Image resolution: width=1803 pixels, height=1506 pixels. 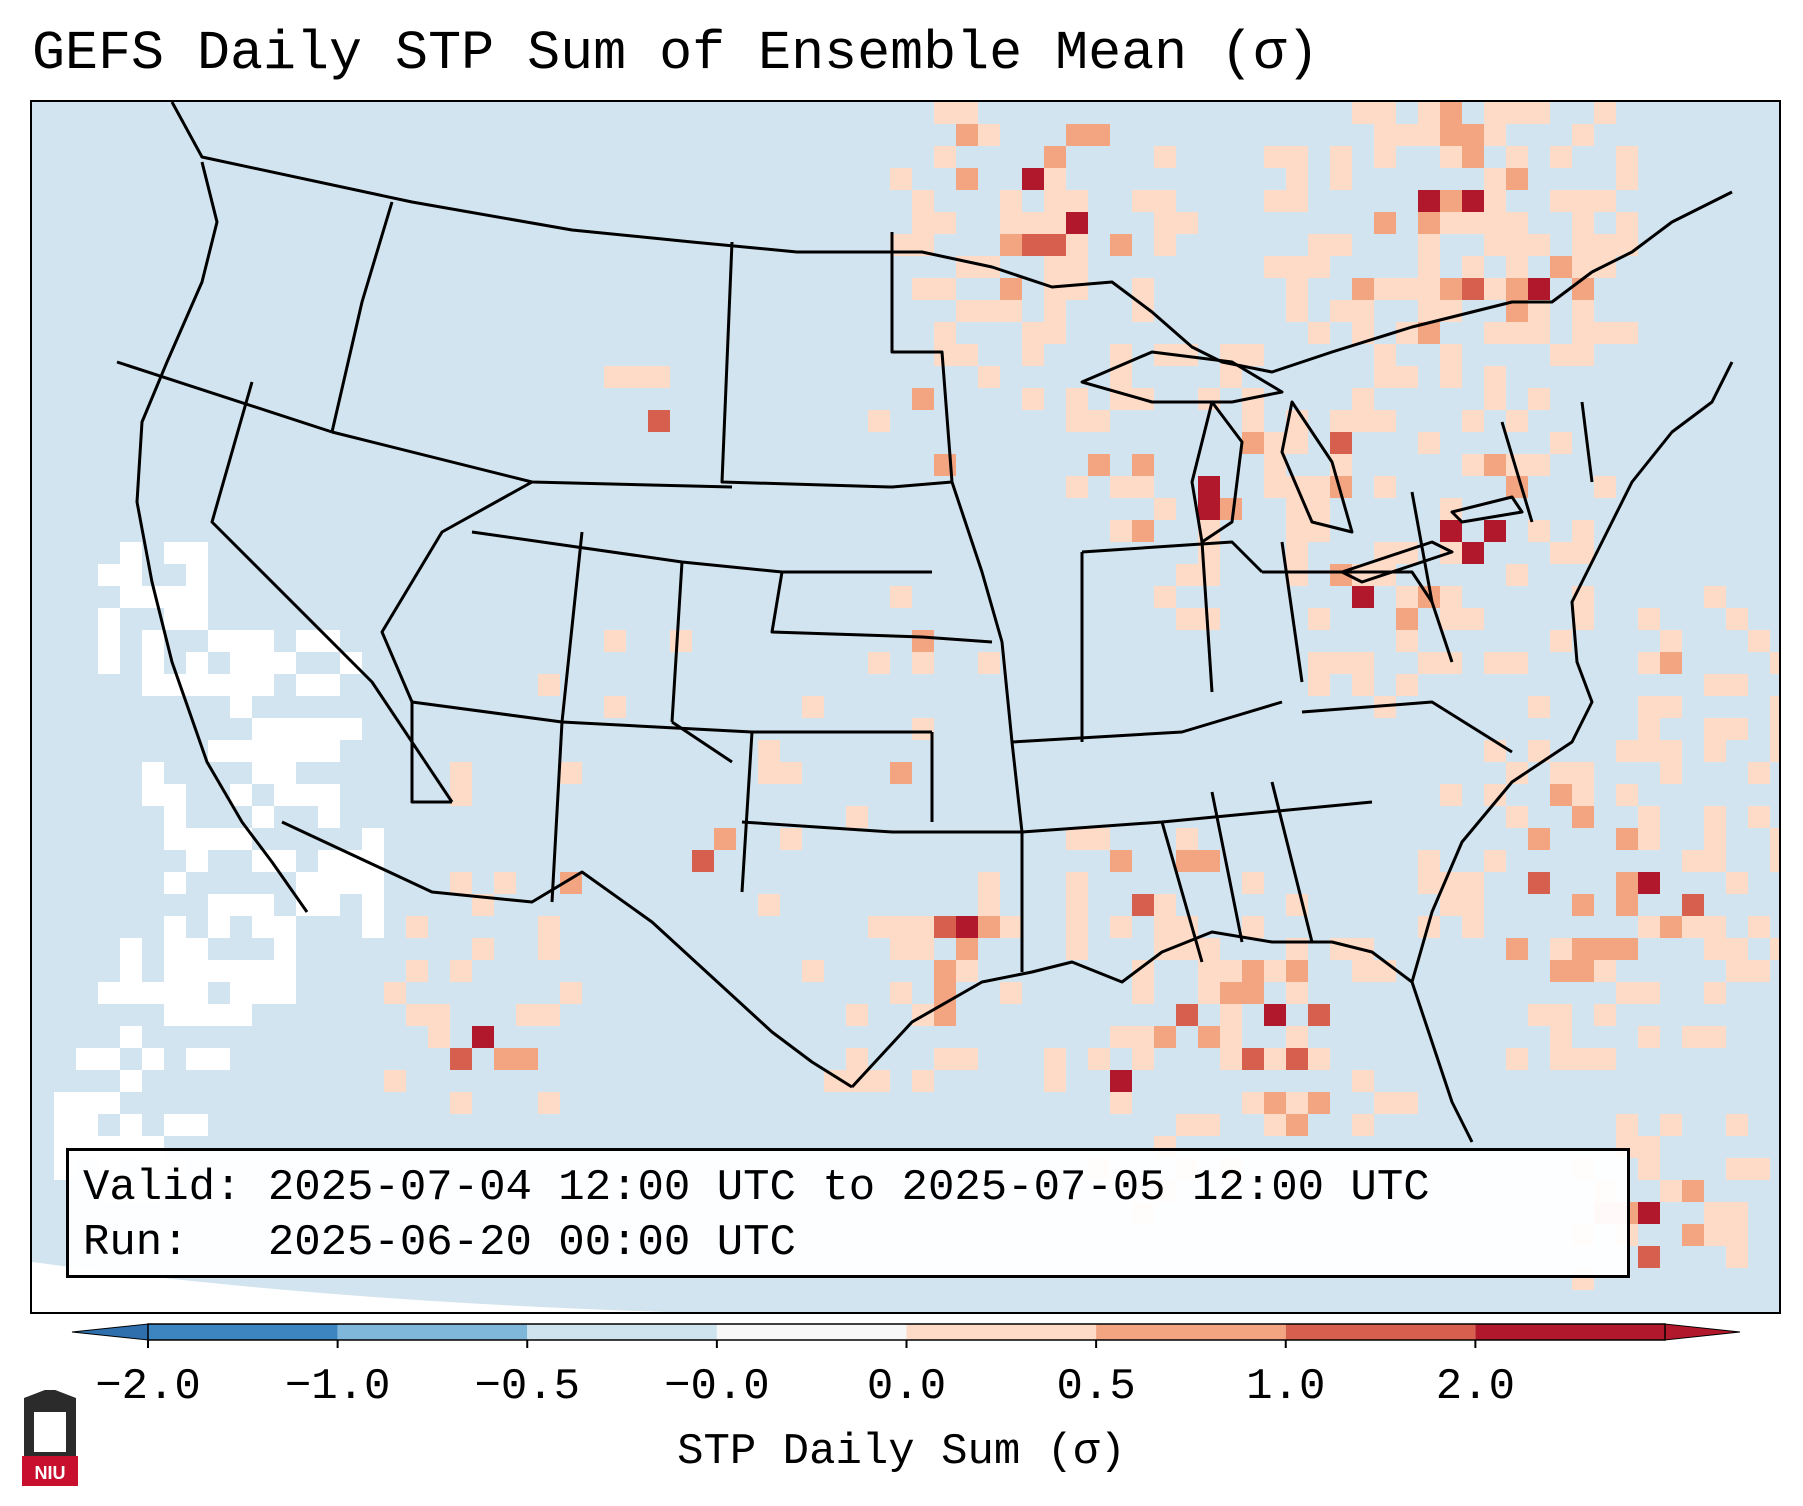 What do you see at coordinates (567, 954) in the screenshot?
I see `mexico-border` at bounding box center [567, 954].